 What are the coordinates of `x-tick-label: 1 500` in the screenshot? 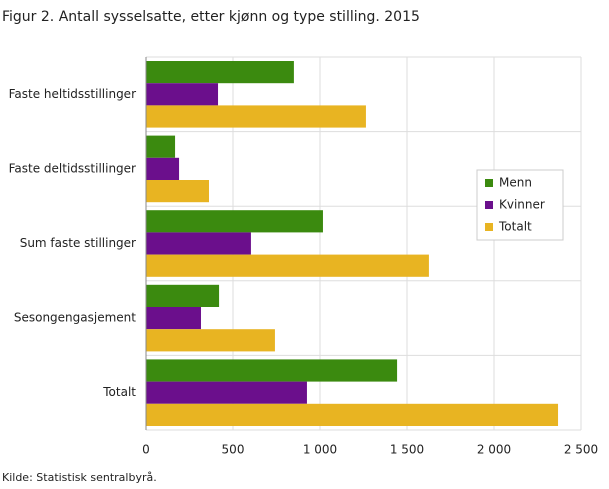 It's located at (407, 450).